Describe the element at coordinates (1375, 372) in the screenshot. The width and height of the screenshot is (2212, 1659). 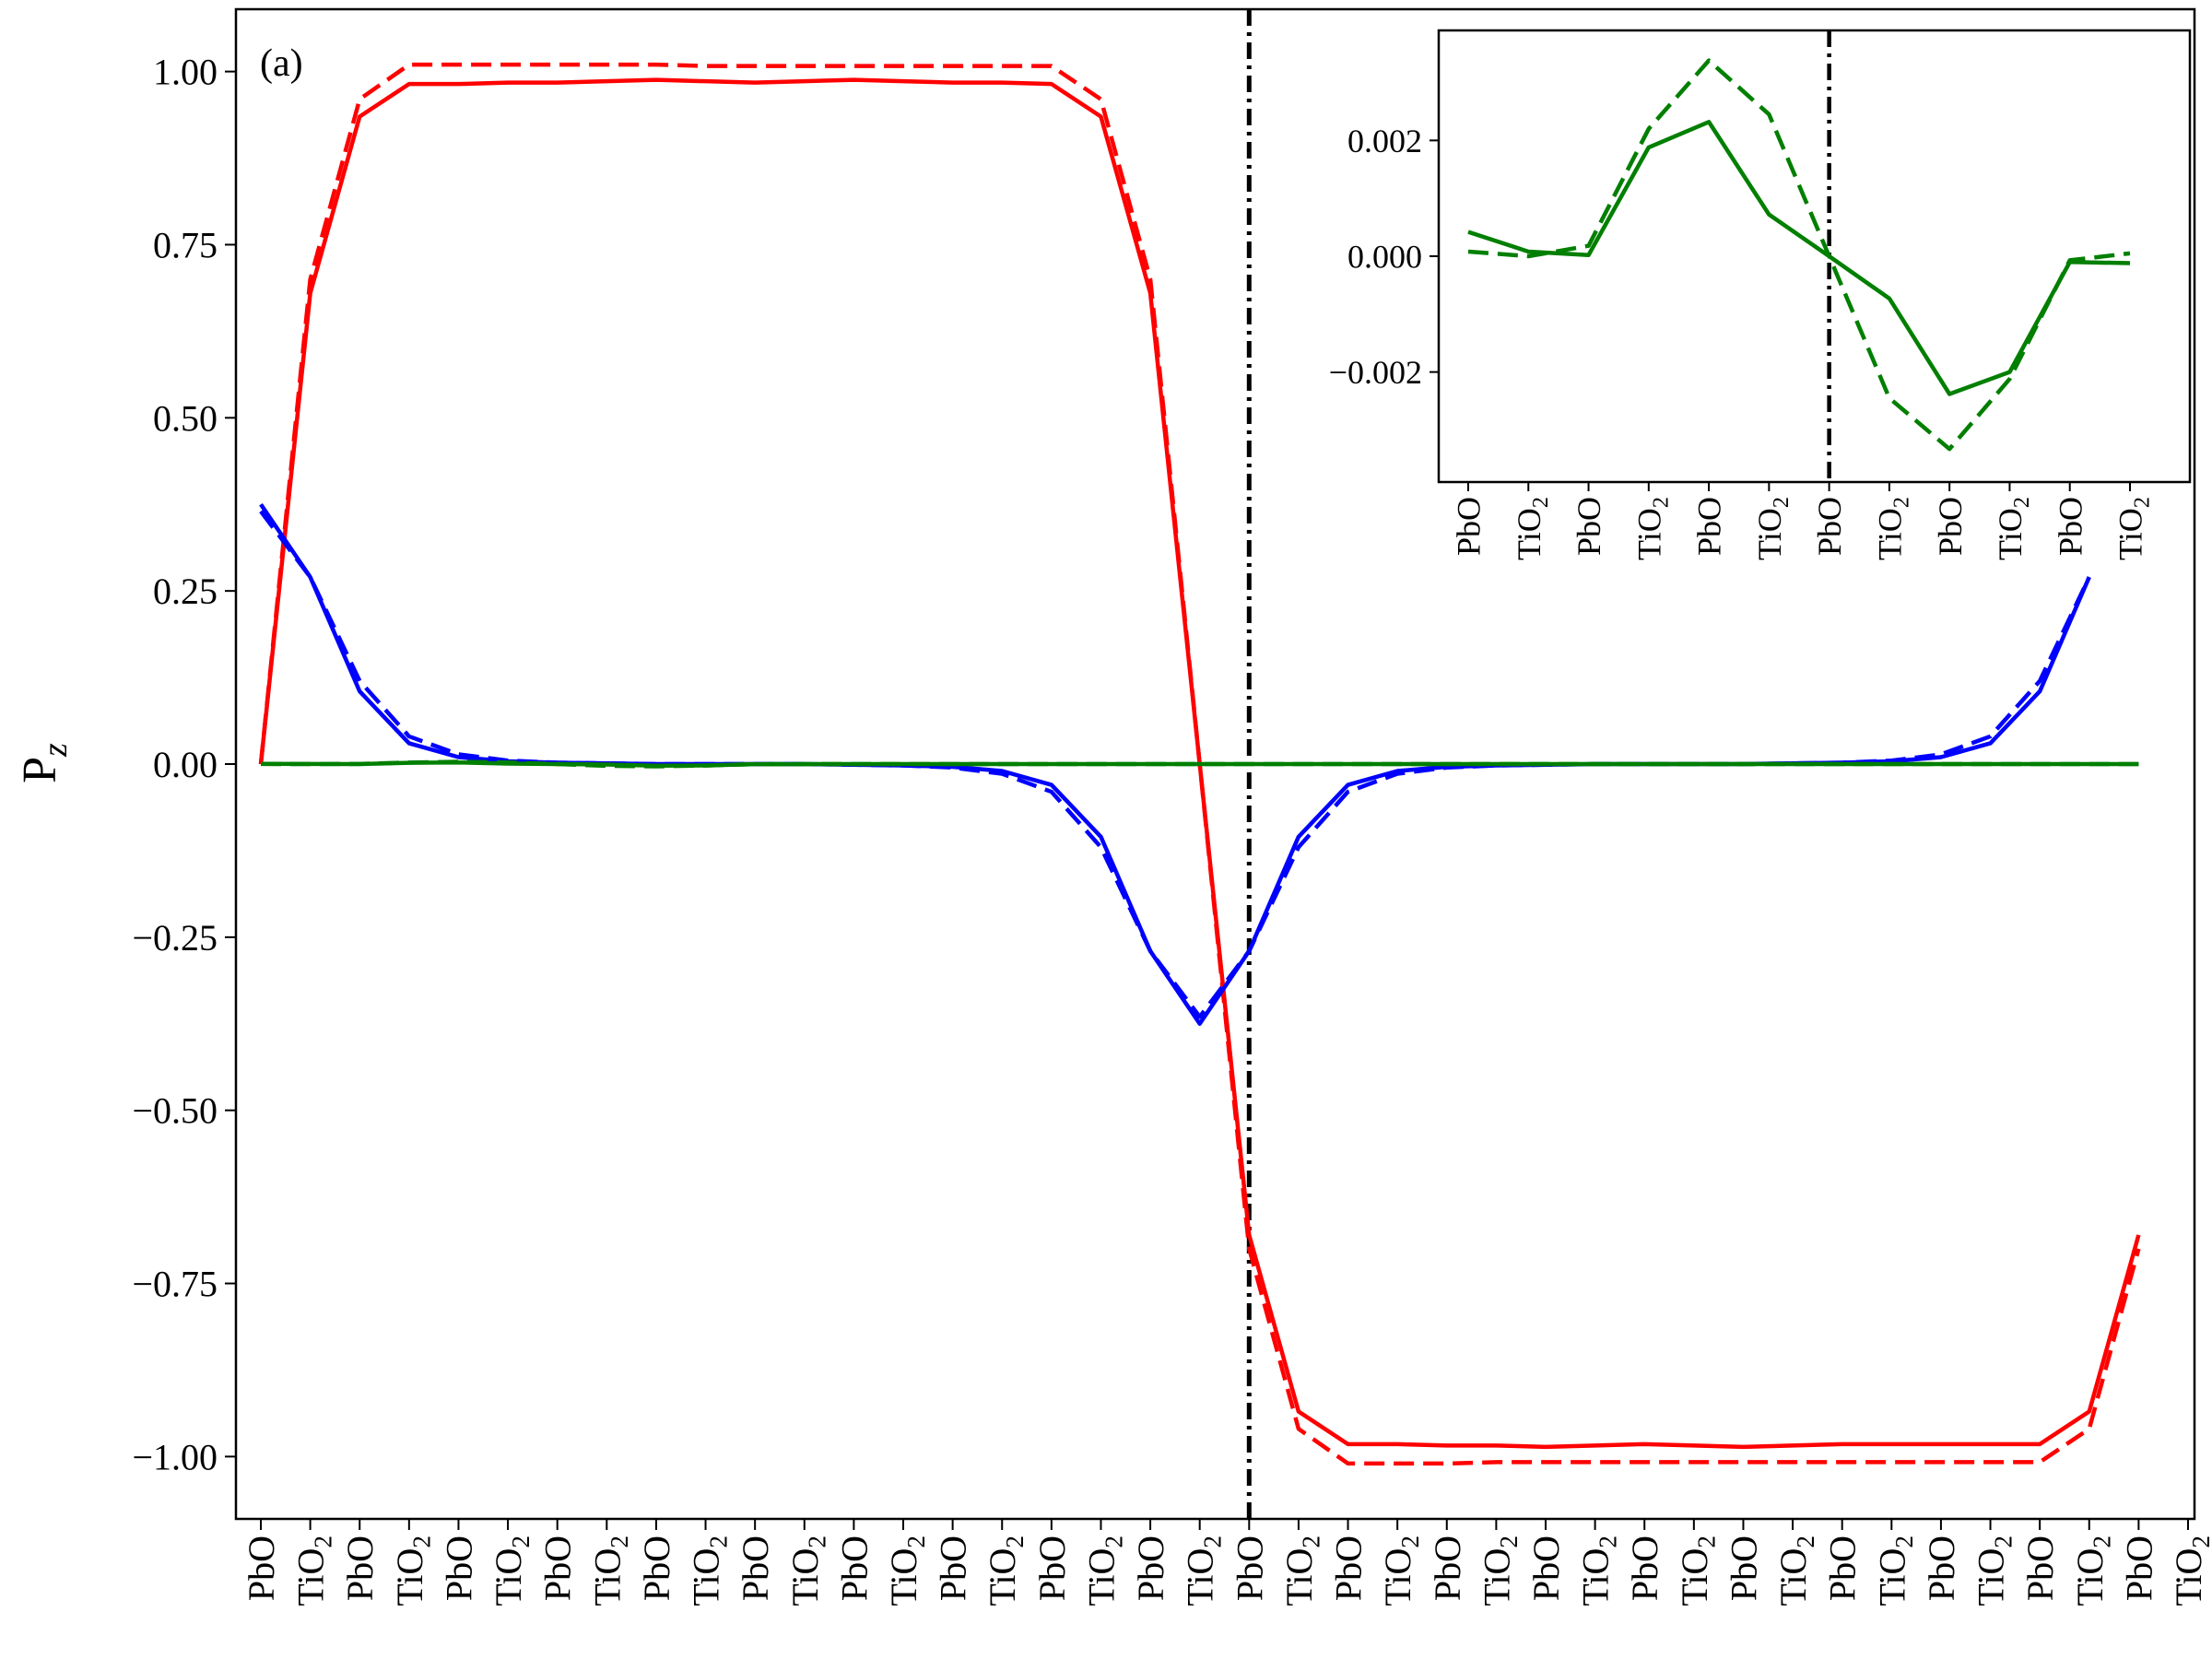
I see `inset-y-tick-label: −0.002` at that location.